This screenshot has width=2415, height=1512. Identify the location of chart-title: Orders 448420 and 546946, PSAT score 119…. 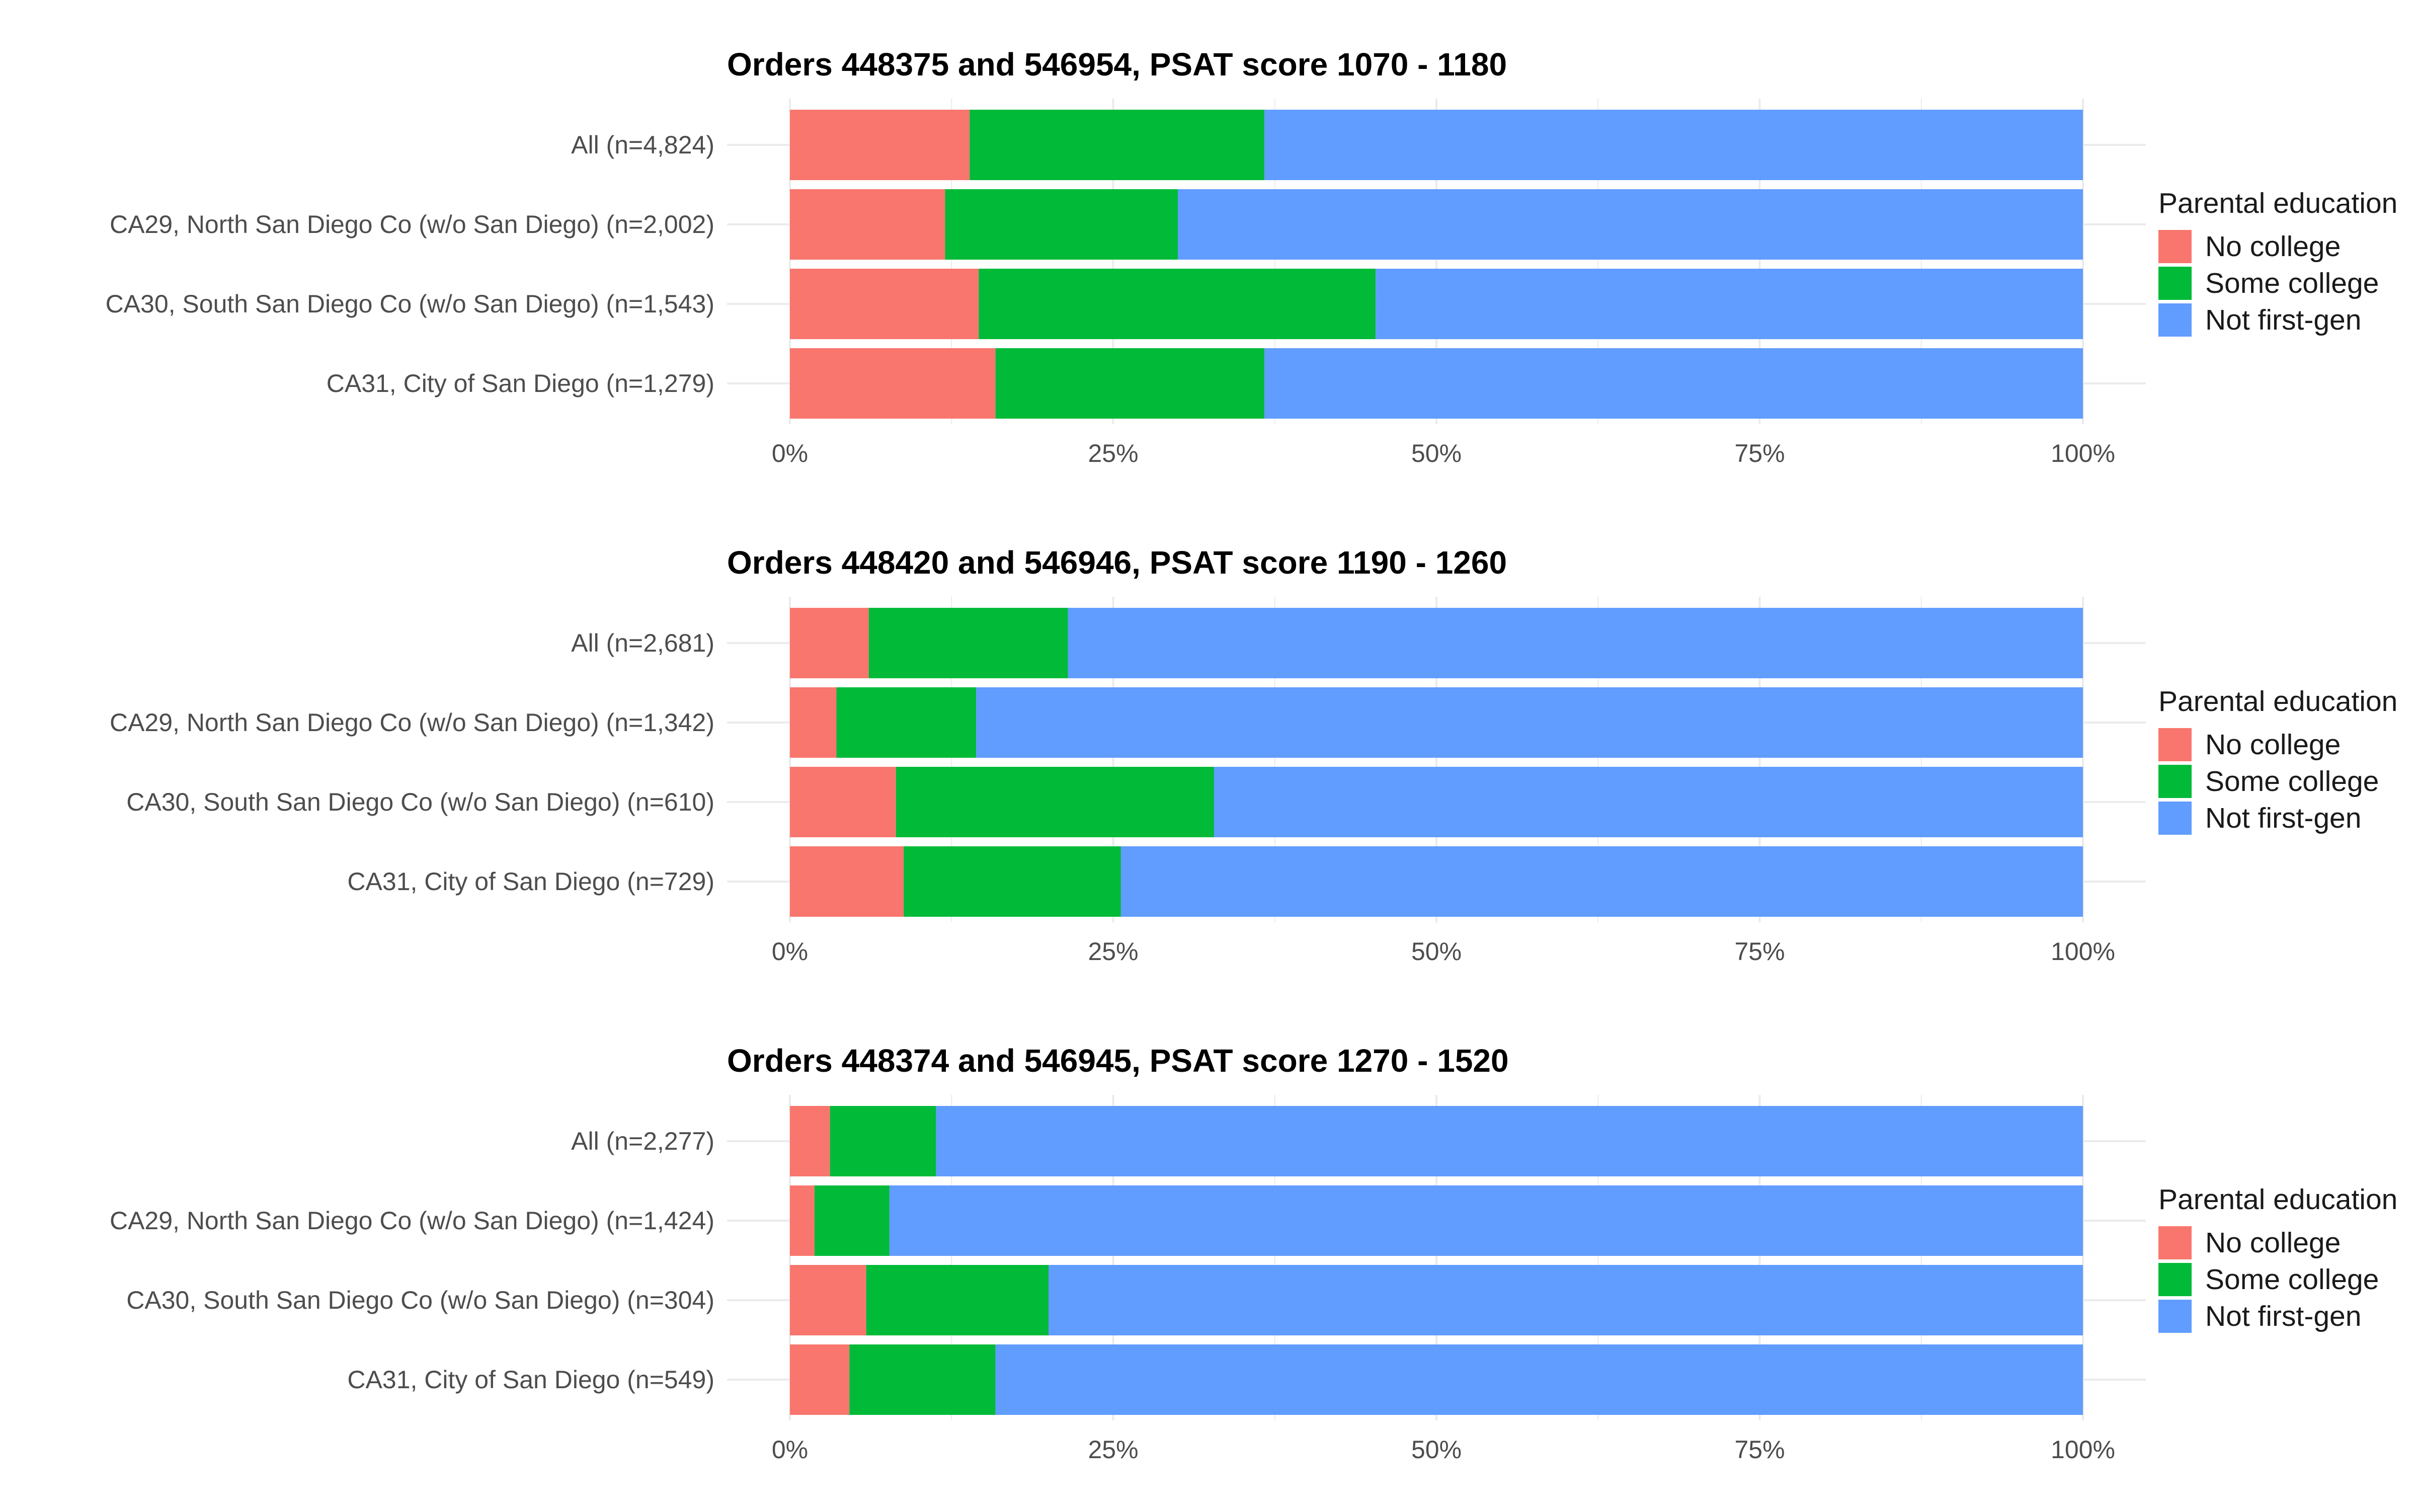
(1117, 562).